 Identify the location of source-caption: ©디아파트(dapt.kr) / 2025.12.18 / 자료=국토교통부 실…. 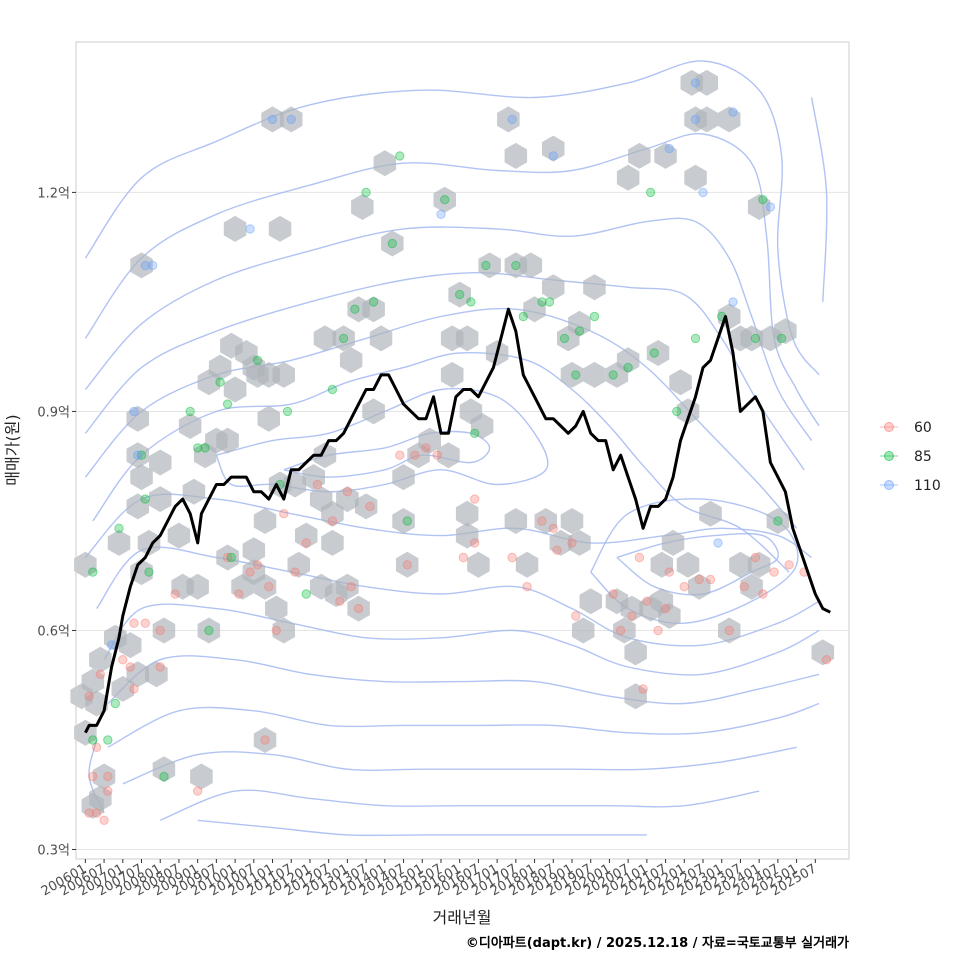
(657, 943).